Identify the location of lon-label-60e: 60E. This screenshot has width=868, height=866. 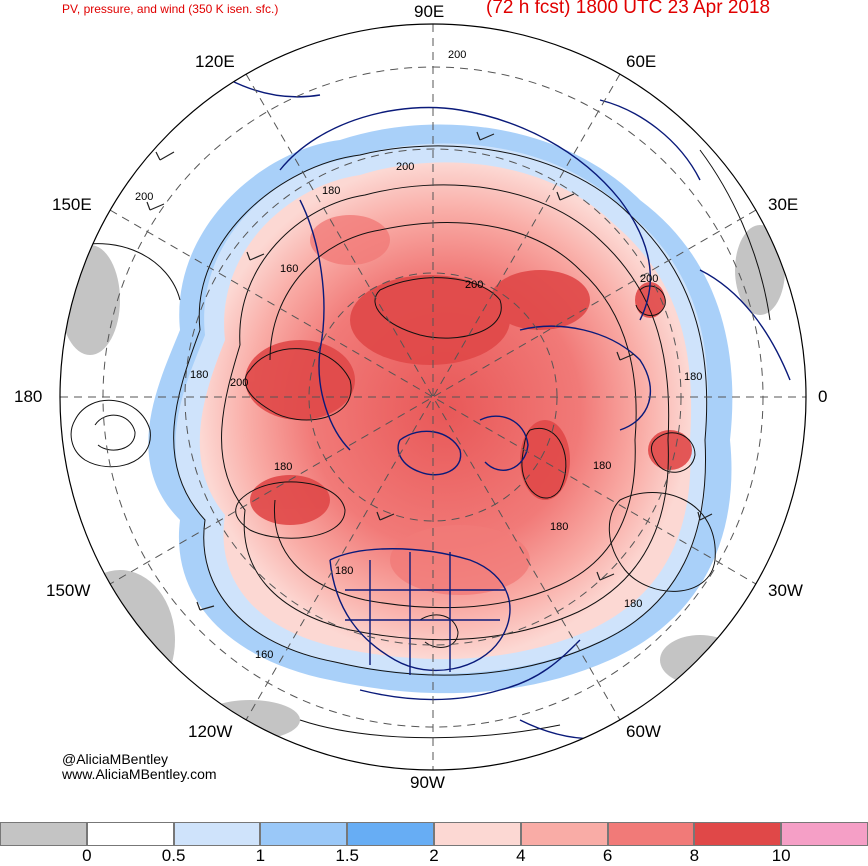
(641, 61).